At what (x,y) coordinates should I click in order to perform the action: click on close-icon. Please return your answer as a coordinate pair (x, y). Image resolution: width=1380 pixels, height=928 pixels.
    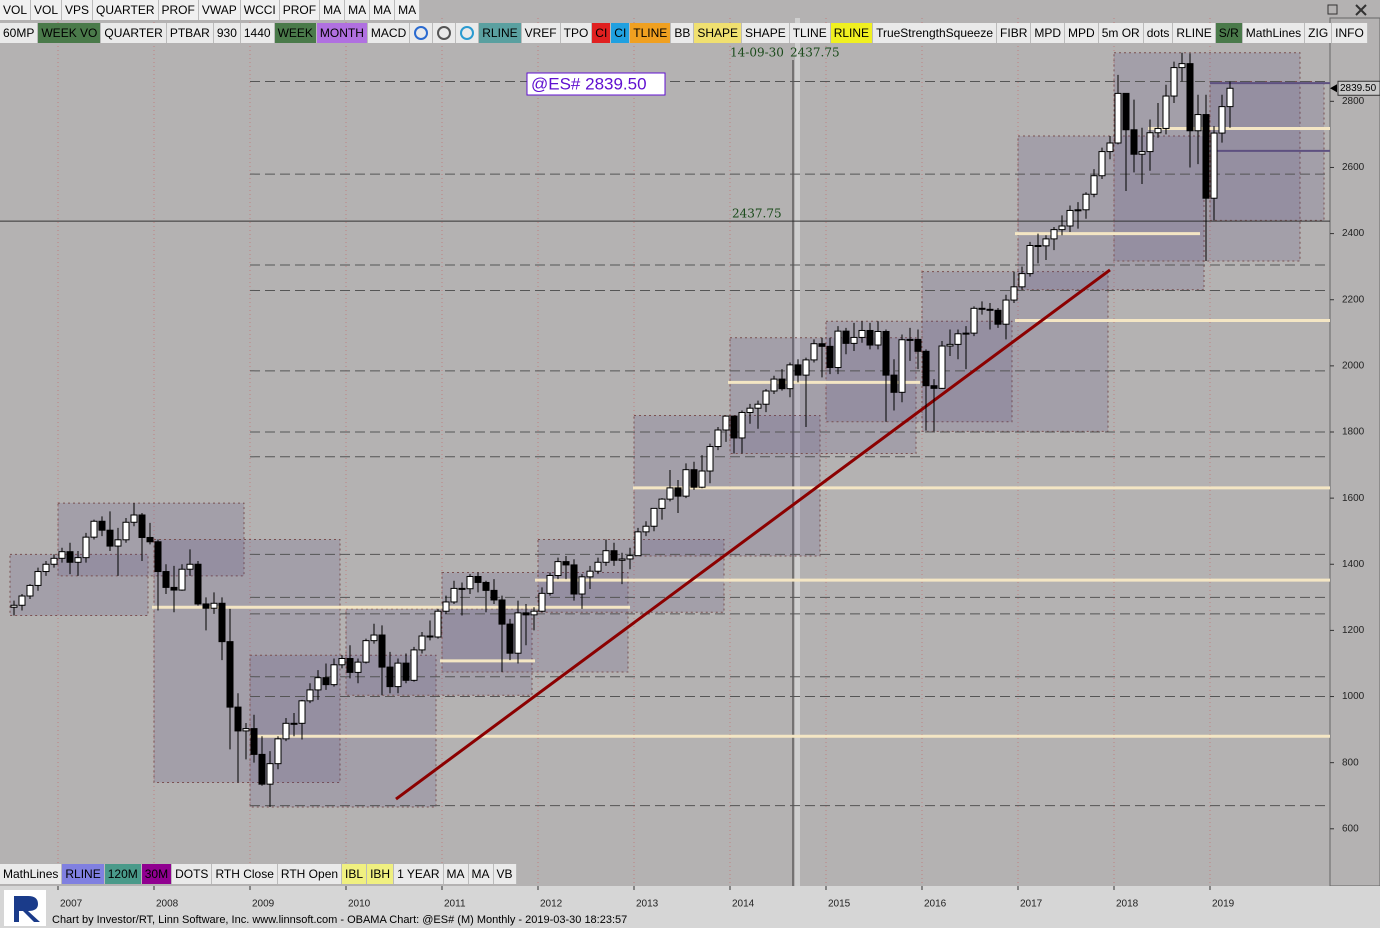
    Looking at the image, I should click on (1361, 10).